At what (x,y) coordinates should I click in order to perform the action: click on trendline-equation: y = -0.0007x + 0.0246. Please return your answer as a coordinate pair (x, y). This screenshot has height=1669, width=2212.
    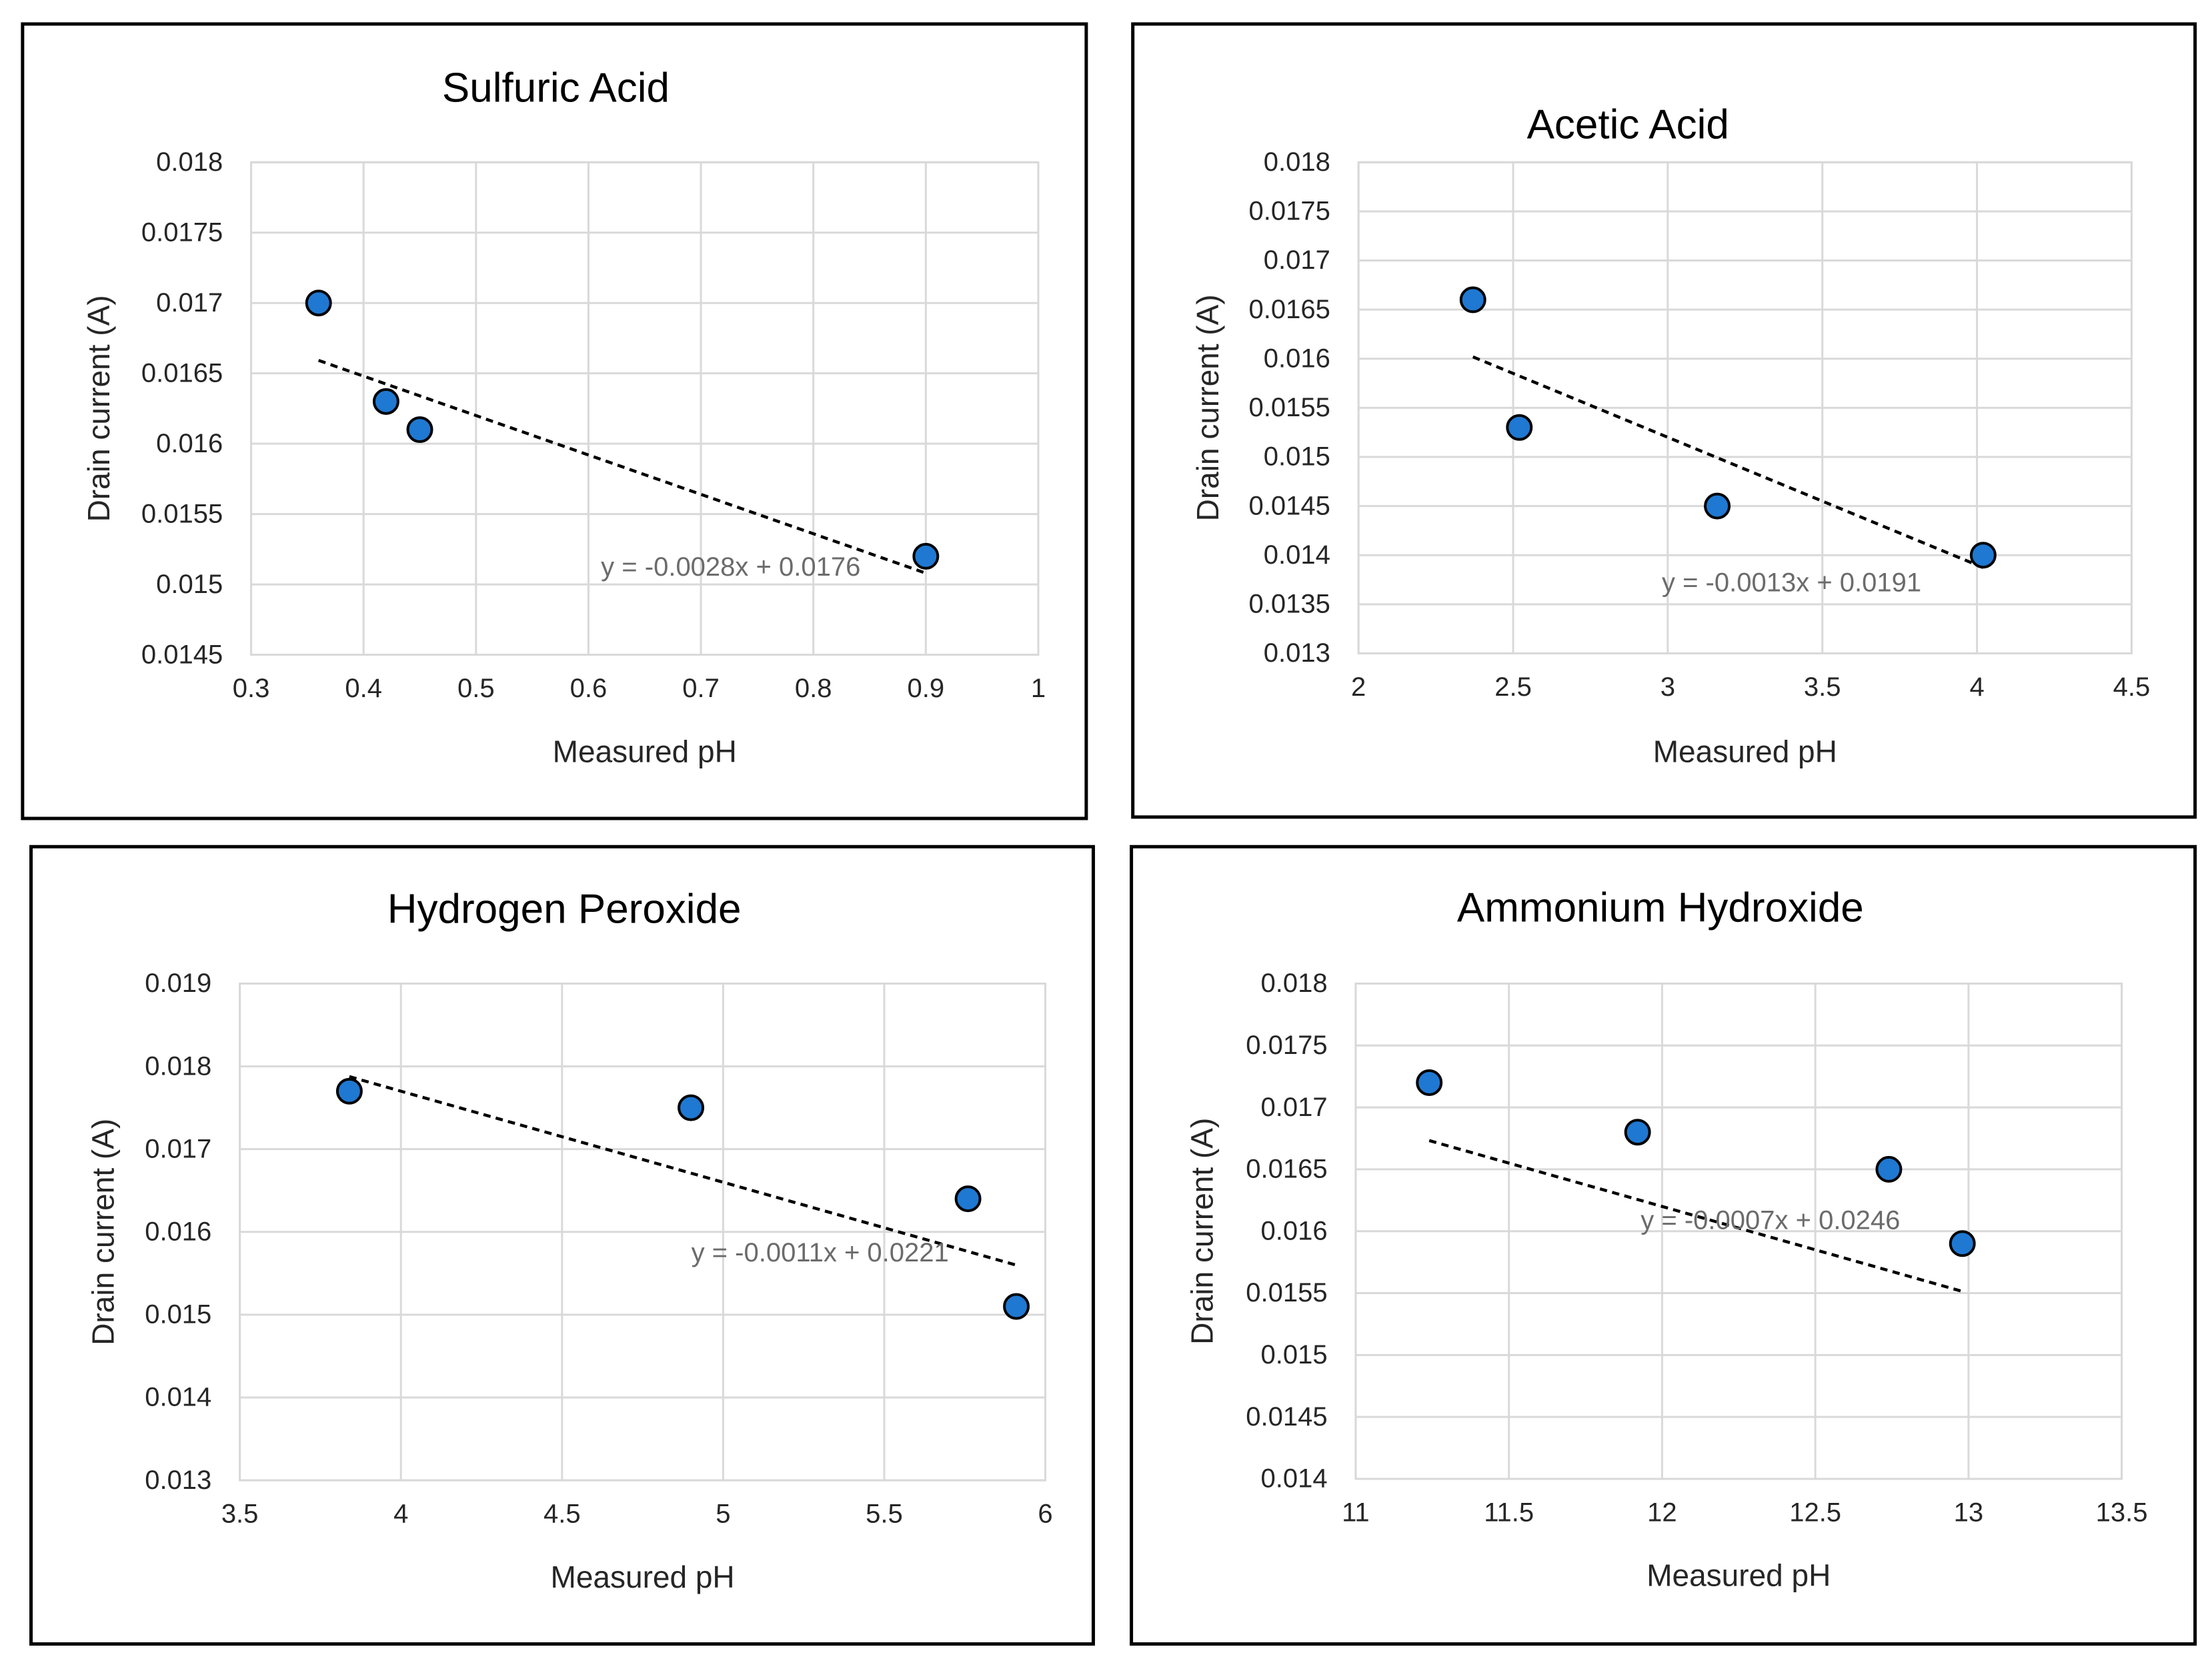
    Looking at the image, I should click on (1770, 1220).